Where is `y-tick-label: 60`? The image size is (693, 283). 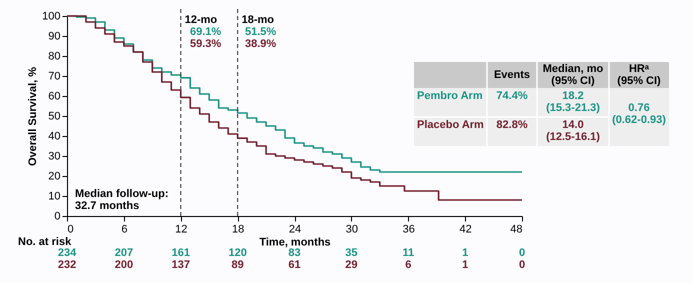
y-tick-label: 60 is located at coordinates (54, 96).